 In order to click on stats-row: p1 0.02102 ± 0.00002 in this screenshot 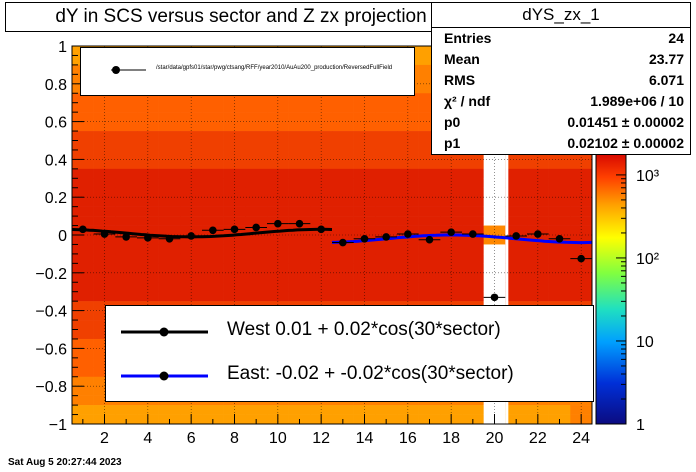, I will do `click(561, 143)`.